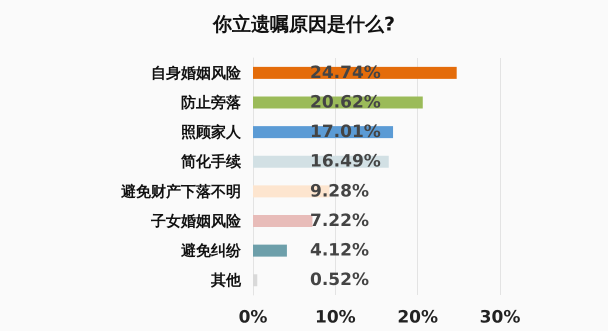  What do you see at coordinates (226, 280) in the screenshot?
I see `y-tick-label: 其他` at bounding box center [226, 280].